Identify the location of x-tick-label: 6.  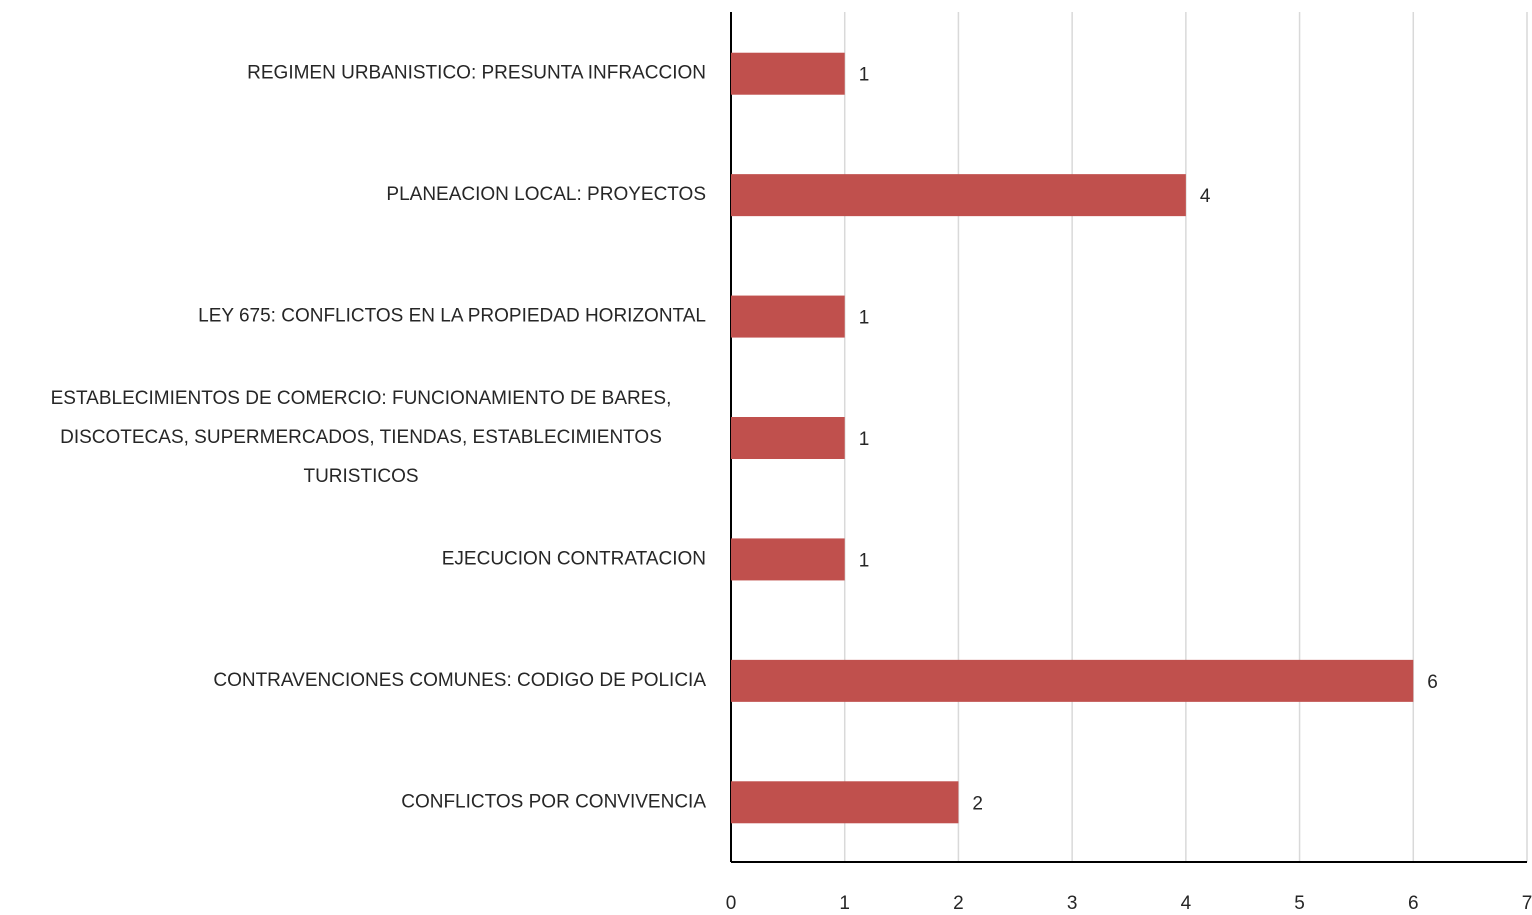
(1413, 903).